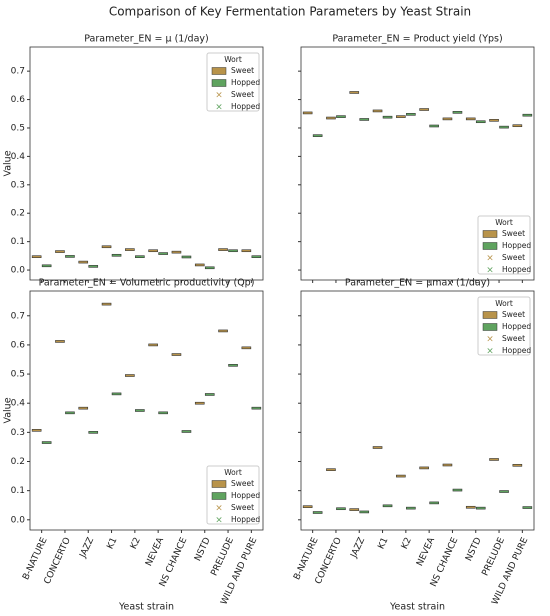  Describe the element at coordinates (155, 551) in the screenshot. I see `x-tick-label: NEVEA` at that location.